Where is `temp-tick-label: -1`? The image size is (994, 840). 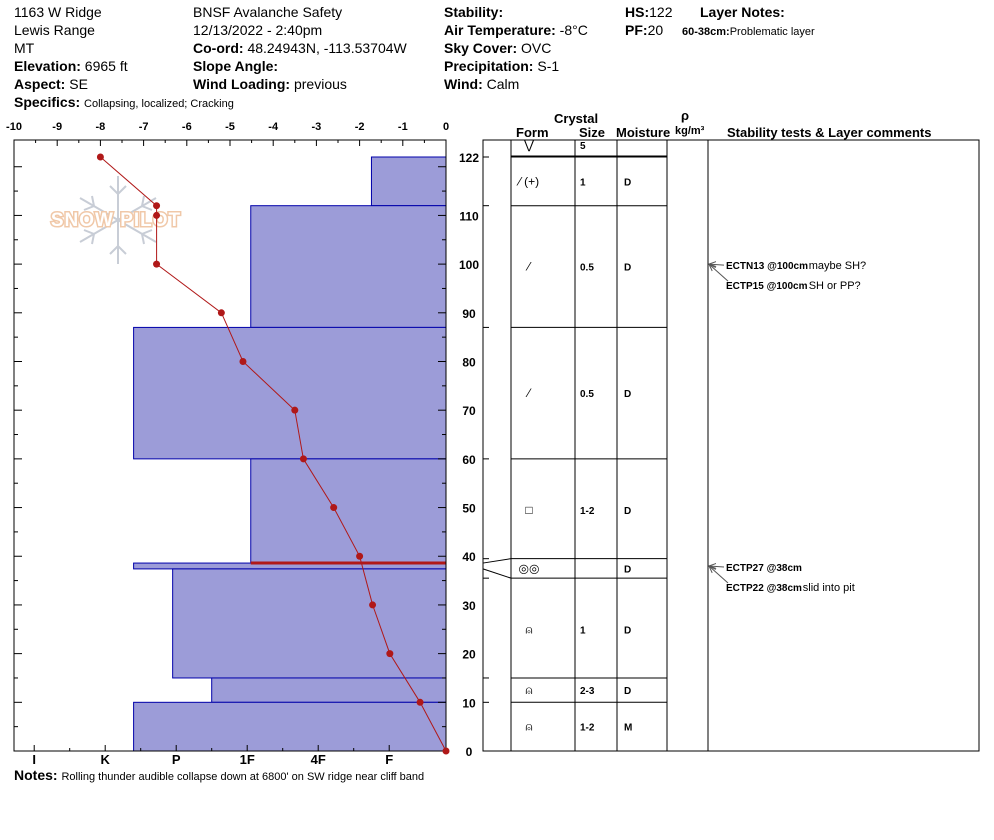
temp-tick-label: -1 is located at coordinates (403, 127).